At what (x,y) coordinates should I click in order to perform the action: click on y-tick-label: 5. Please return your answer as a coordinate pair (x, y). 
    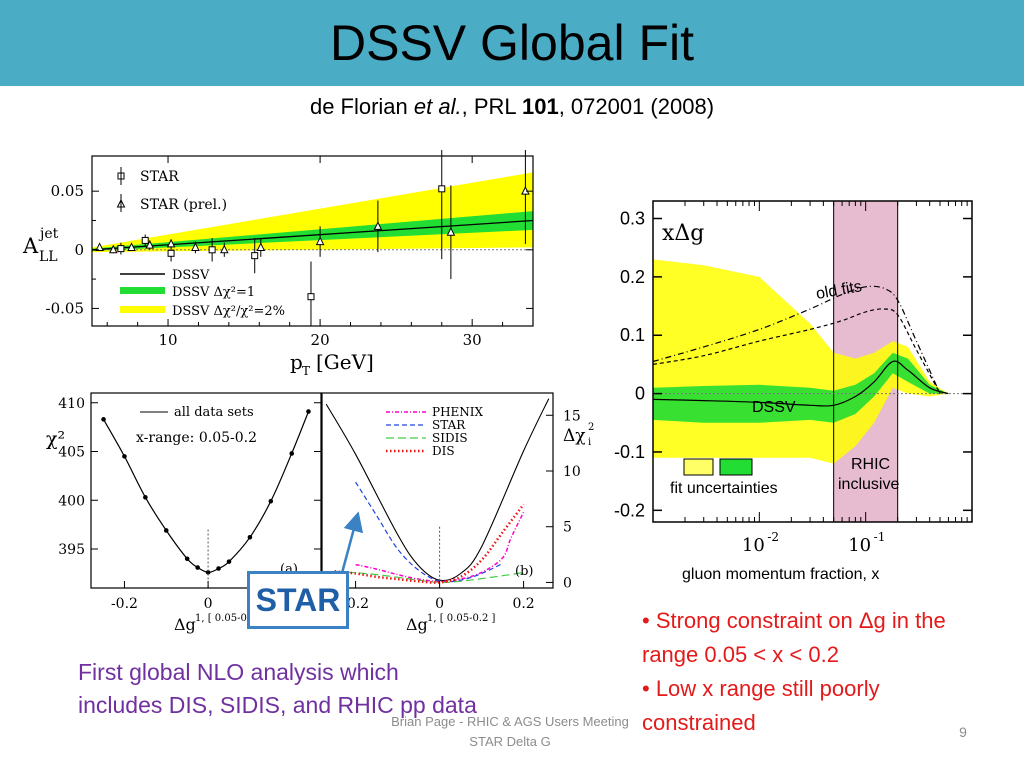
    Looking at the image, I should click on (567, 528).